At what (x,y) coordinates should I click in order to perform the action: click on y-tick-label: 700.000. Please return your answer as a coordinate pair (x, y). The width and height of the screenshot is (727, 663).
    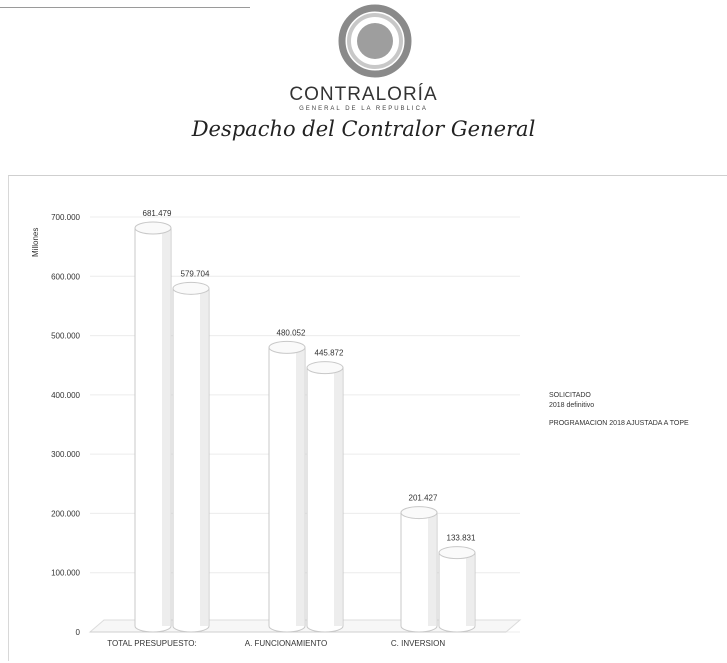
    Looking at the image, I should click on (65, 217).